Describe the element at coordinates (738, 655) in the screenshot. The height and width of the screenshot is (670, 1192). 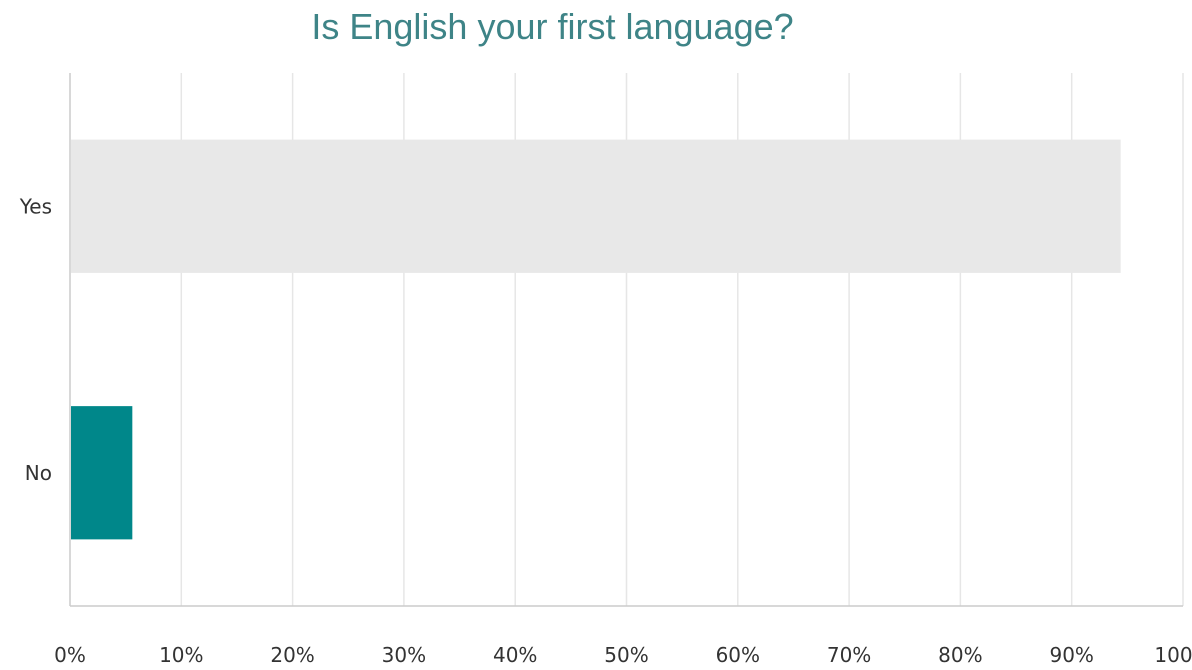
I see `x-tick-label: 60%` at that location.